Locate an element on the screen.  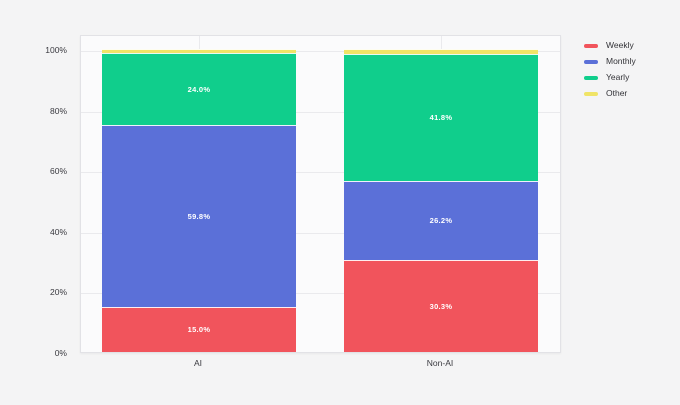
legend-label-yearly: Yearly is located at coordinates (618, 77).